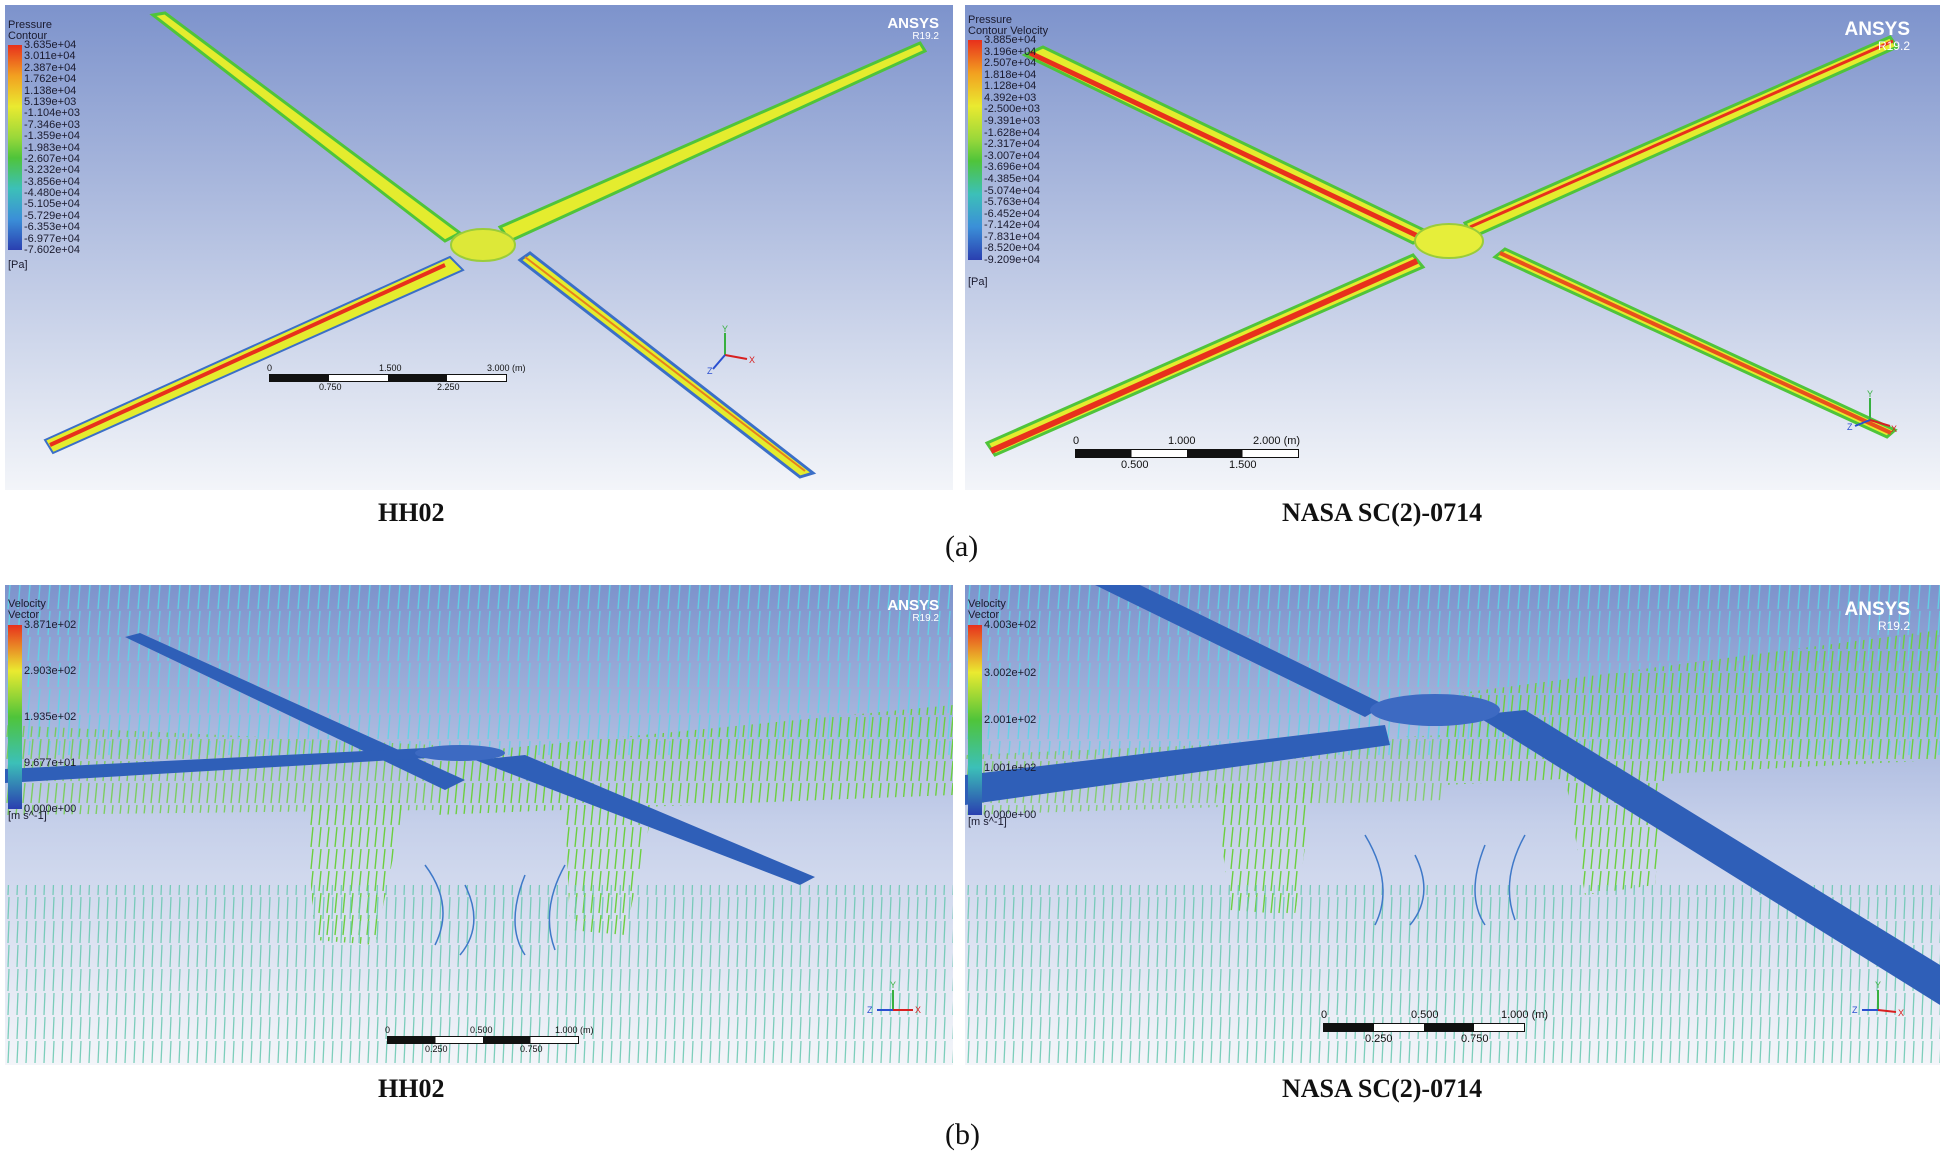 This screenshot has width=1940, height=1169. I want to click on legend-unit: [Pa], so click(18, 265).